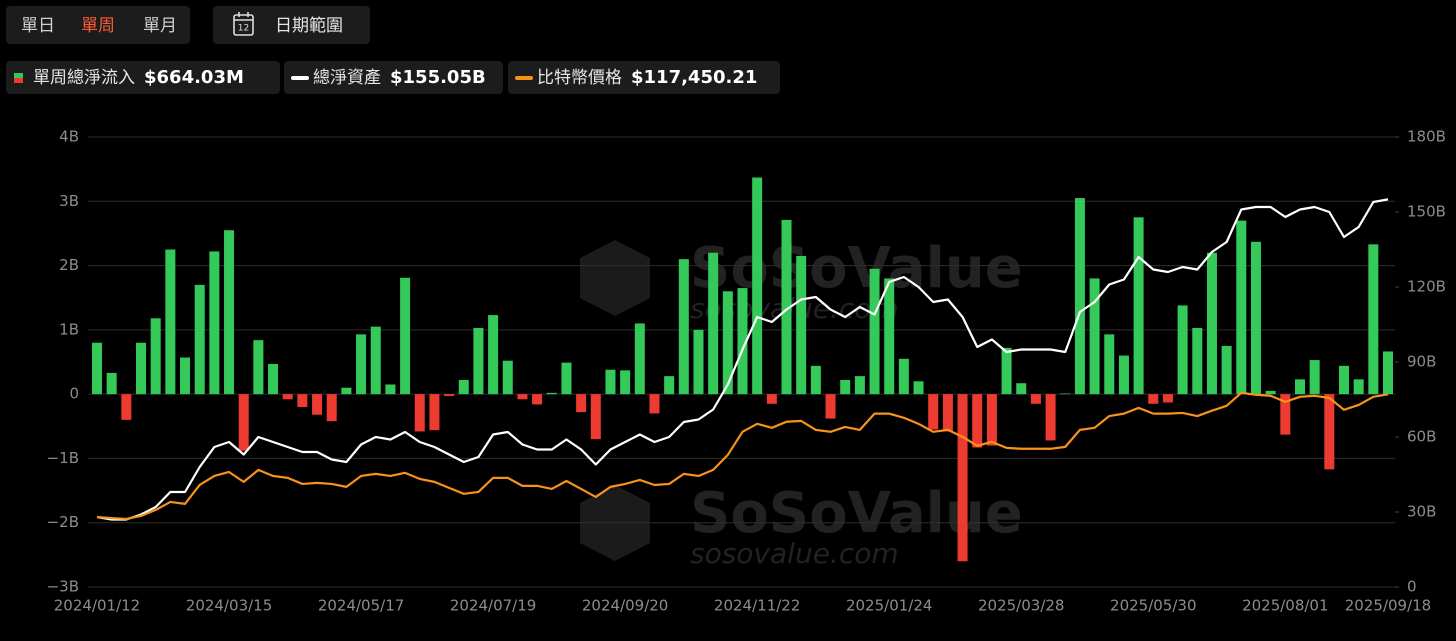 The height and width of the screenshot is (641, 1456). I want to click on y2-tick-label: 60B, so click(1421, 437).